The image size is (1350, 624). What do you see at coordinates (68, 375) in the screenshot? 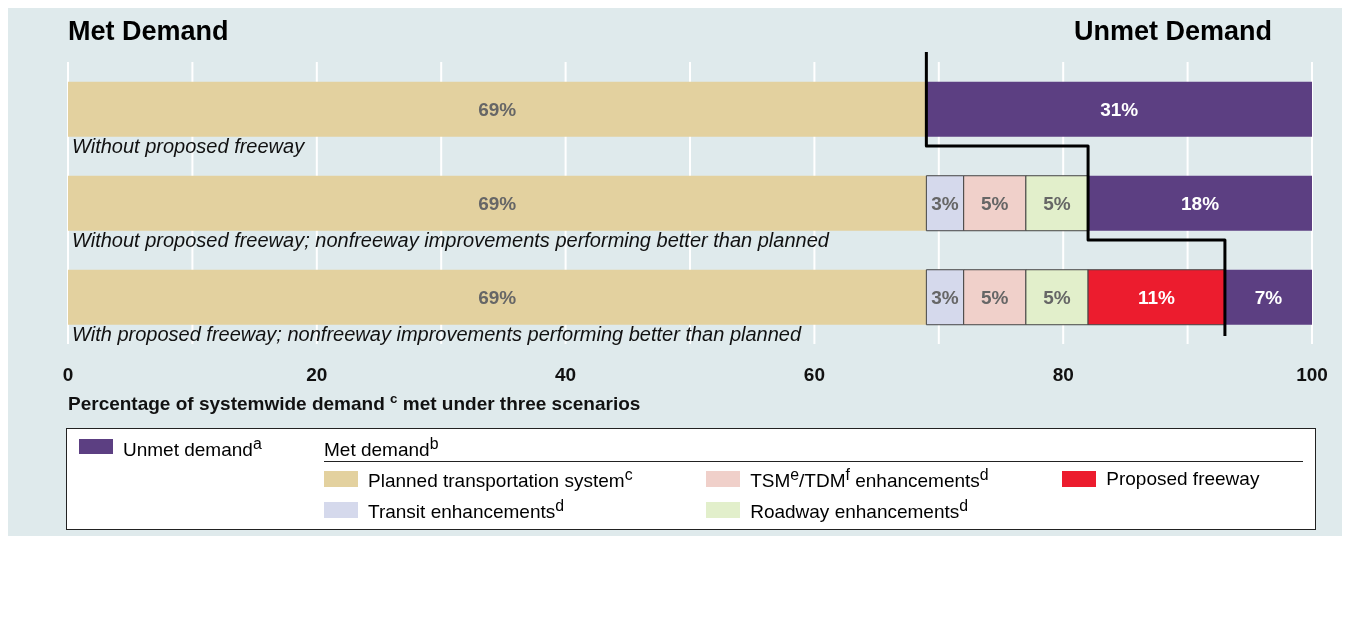
I see `x-tick-label: 0` at bounding box center [68, 375].